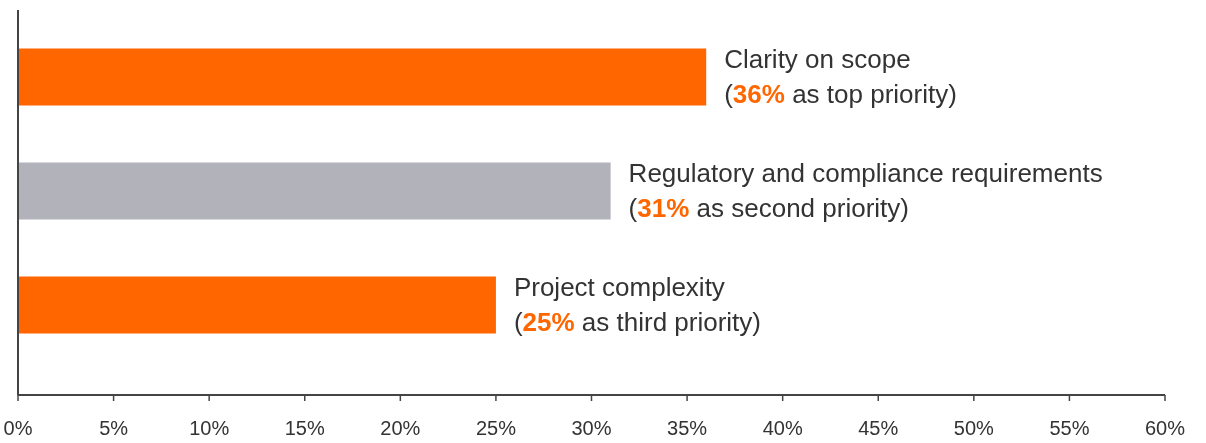  I want to click on x-tick-label: 10%, so click(209, 428).